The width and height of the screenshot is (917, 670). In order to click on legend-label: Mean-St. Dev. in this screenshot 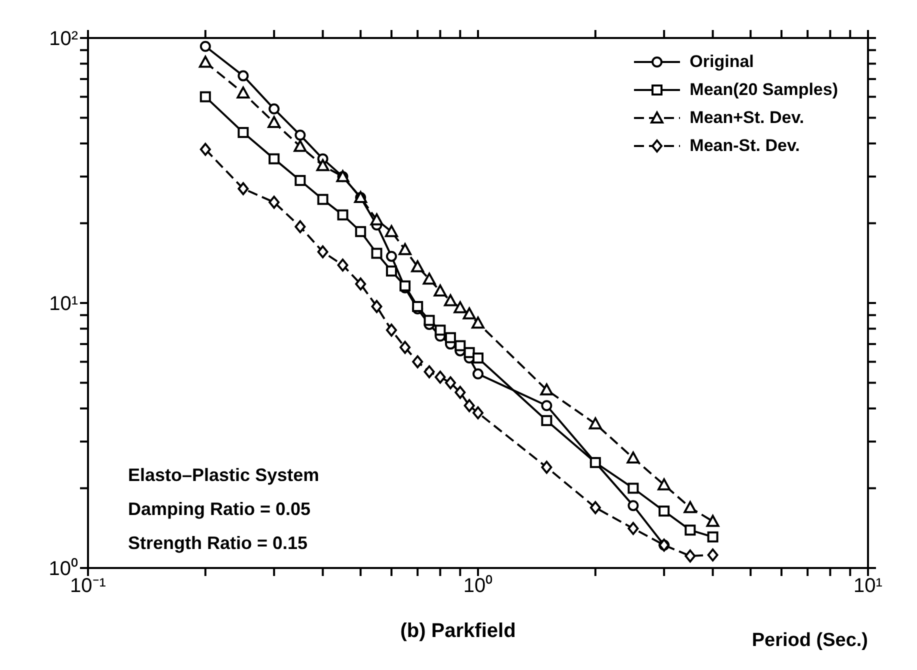, I will do `click(745, 146)`.